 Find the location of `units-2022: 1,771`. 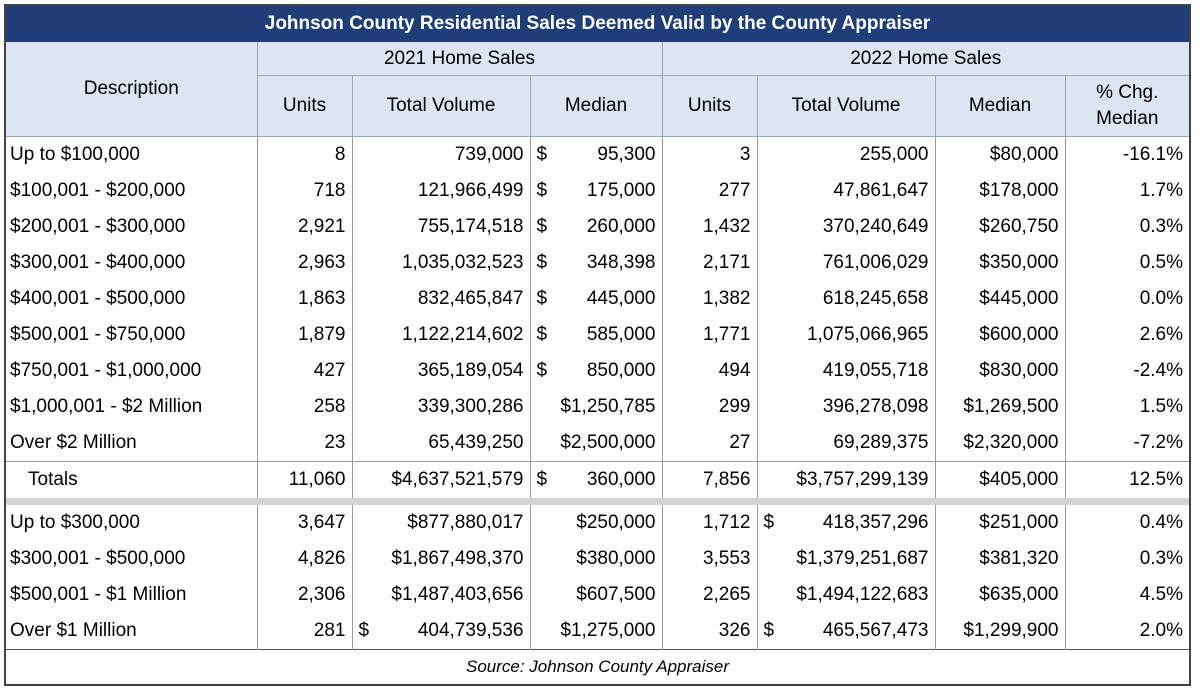

units-2022: 1,771 is located at coordinates (709, 335).